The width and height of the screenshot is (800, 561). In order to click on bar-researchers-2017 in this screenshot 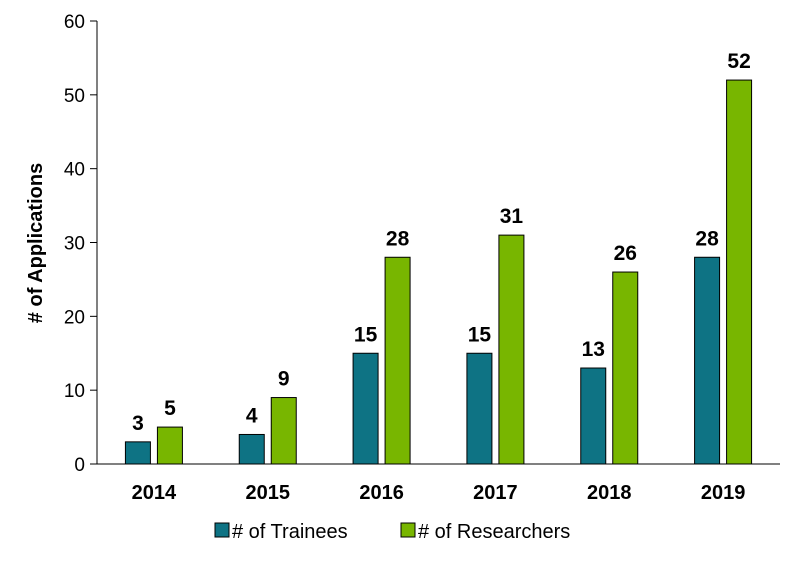, I will do `click(511, 349)`.